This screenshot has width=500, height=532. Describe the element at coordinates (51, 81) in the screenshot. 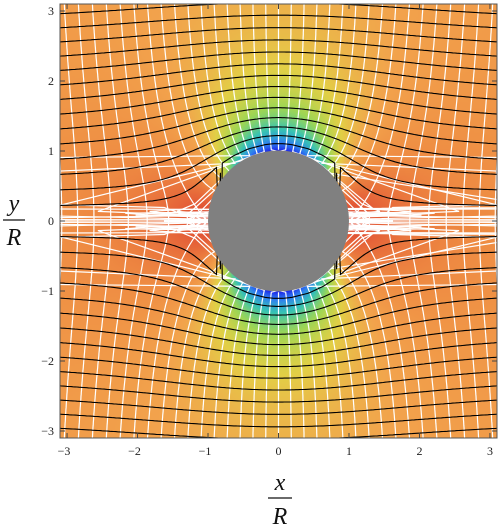

I see `y-tick-label: 2` at that location.